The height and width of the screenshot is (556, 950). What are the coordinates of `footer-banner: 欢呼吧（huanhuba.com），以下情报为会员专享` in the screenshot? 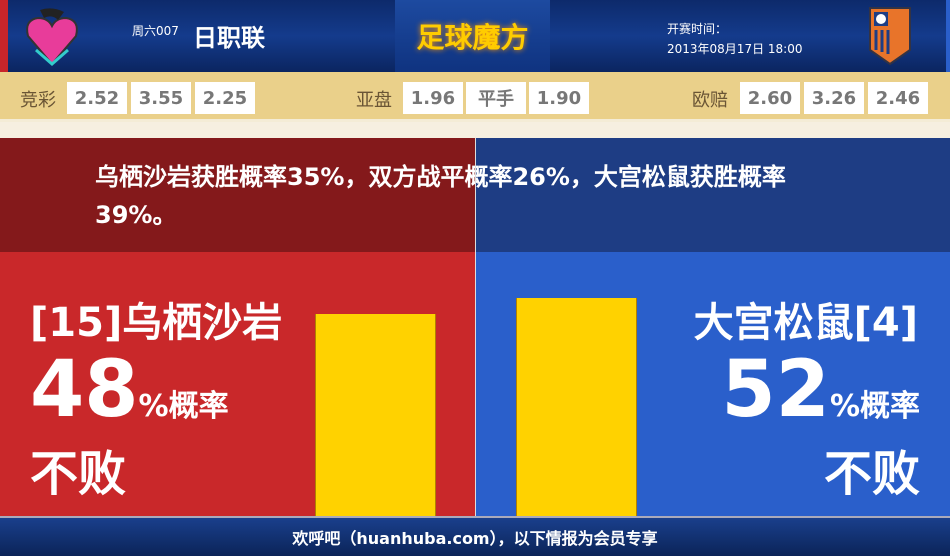 It's located at (475, 536).